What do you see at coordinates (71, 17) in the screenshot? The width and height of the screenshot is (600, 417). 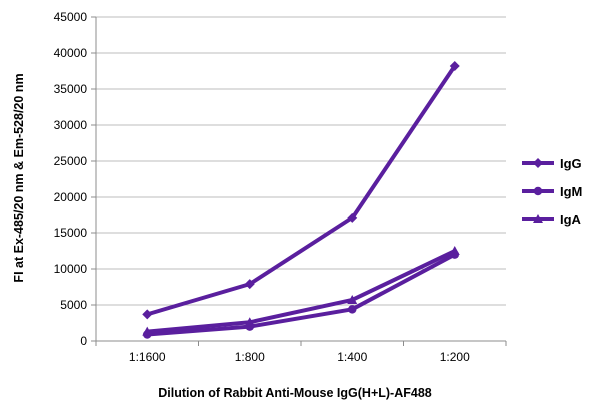 I see `y-tick-label: 45000` at bounding box center [71, 17].